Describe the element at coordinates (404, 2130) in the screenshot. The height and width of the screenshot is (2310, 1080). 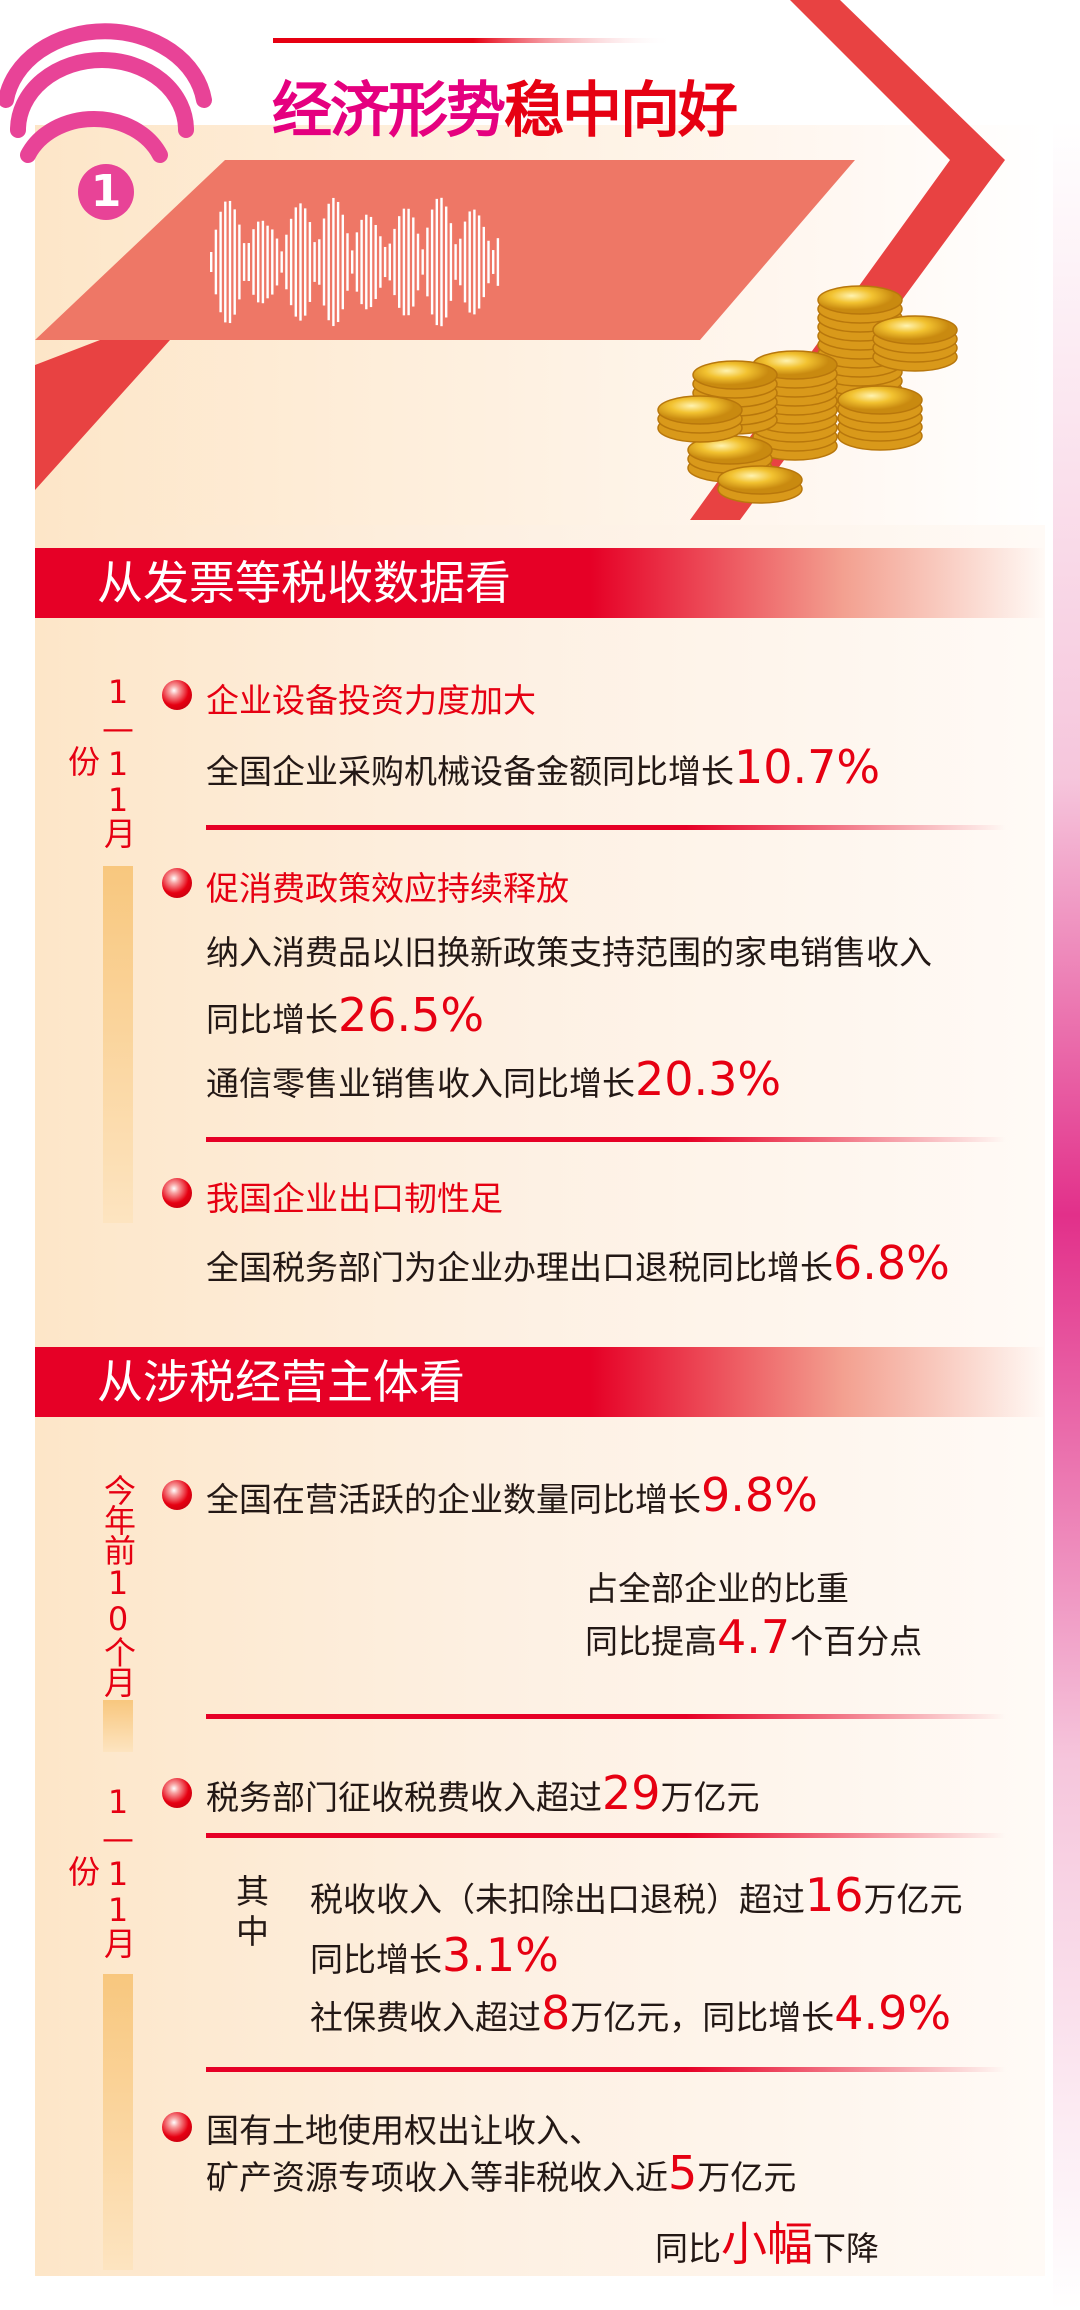
I see `item-line: 国有土地使用权出让收入、` at that location.